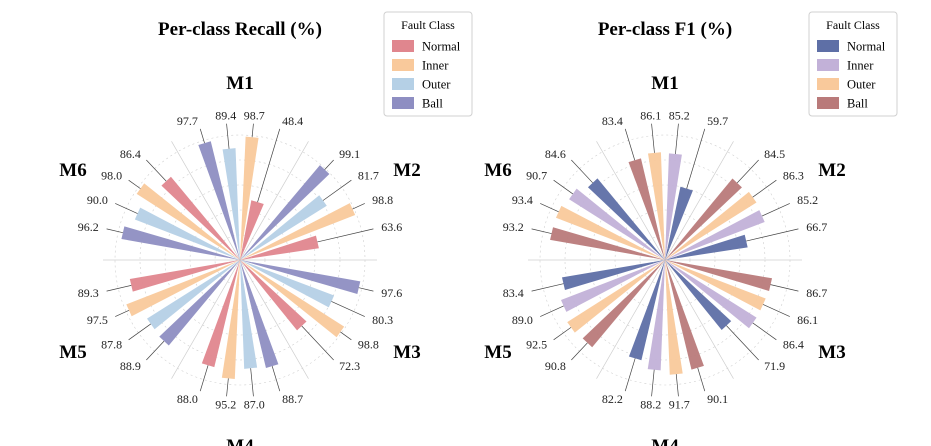 The width and height of the screenshot is (931, 446). I want to click on value-label: 86.7, so click(816, 293).